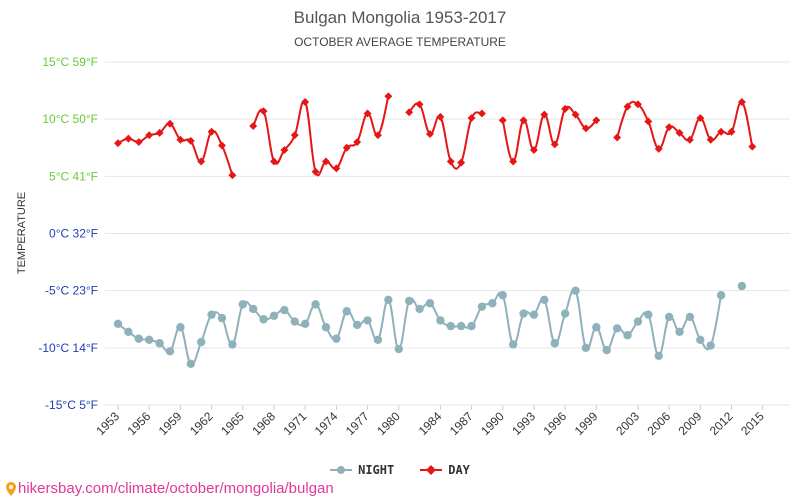 This screenshot has width=800, height=500. I want to click on night-series-line, so click(420, 327).